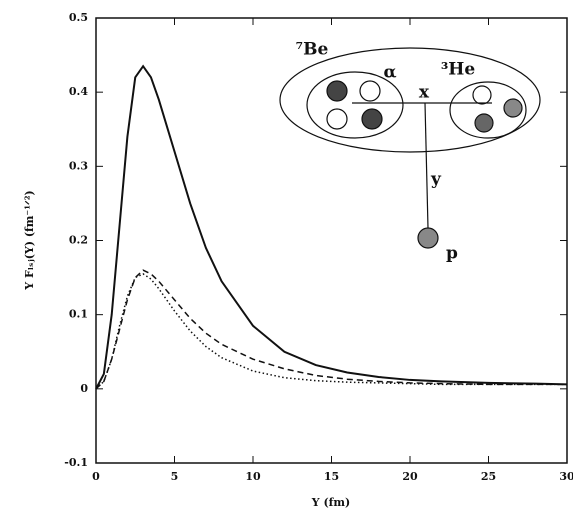 Image resolution: width=573 pixels, height=517 pixels. I want to click on annotation: p, so click(452, 254).